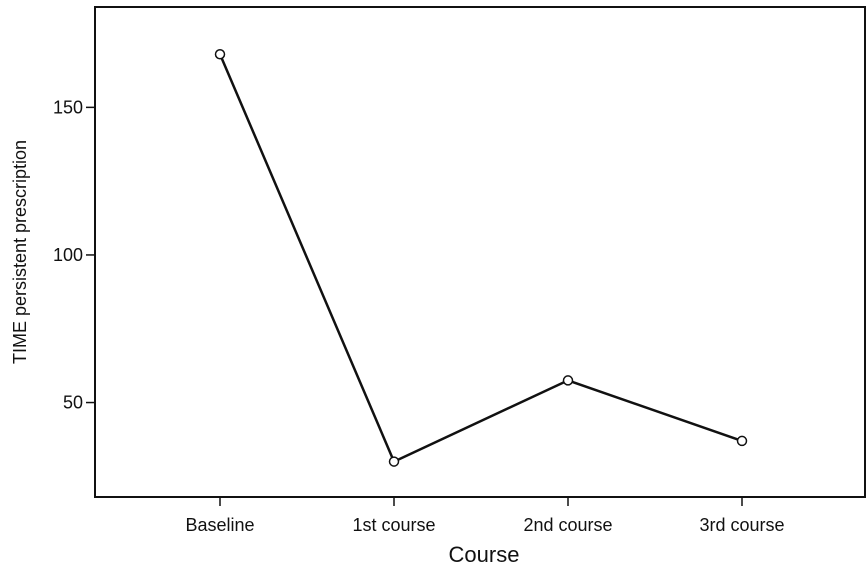 The height and width of the screenshot is (568, 866). Describe the element at coordinates (219, 525) in the screenshot. I see `x-tick-label: Baseline` at that location.